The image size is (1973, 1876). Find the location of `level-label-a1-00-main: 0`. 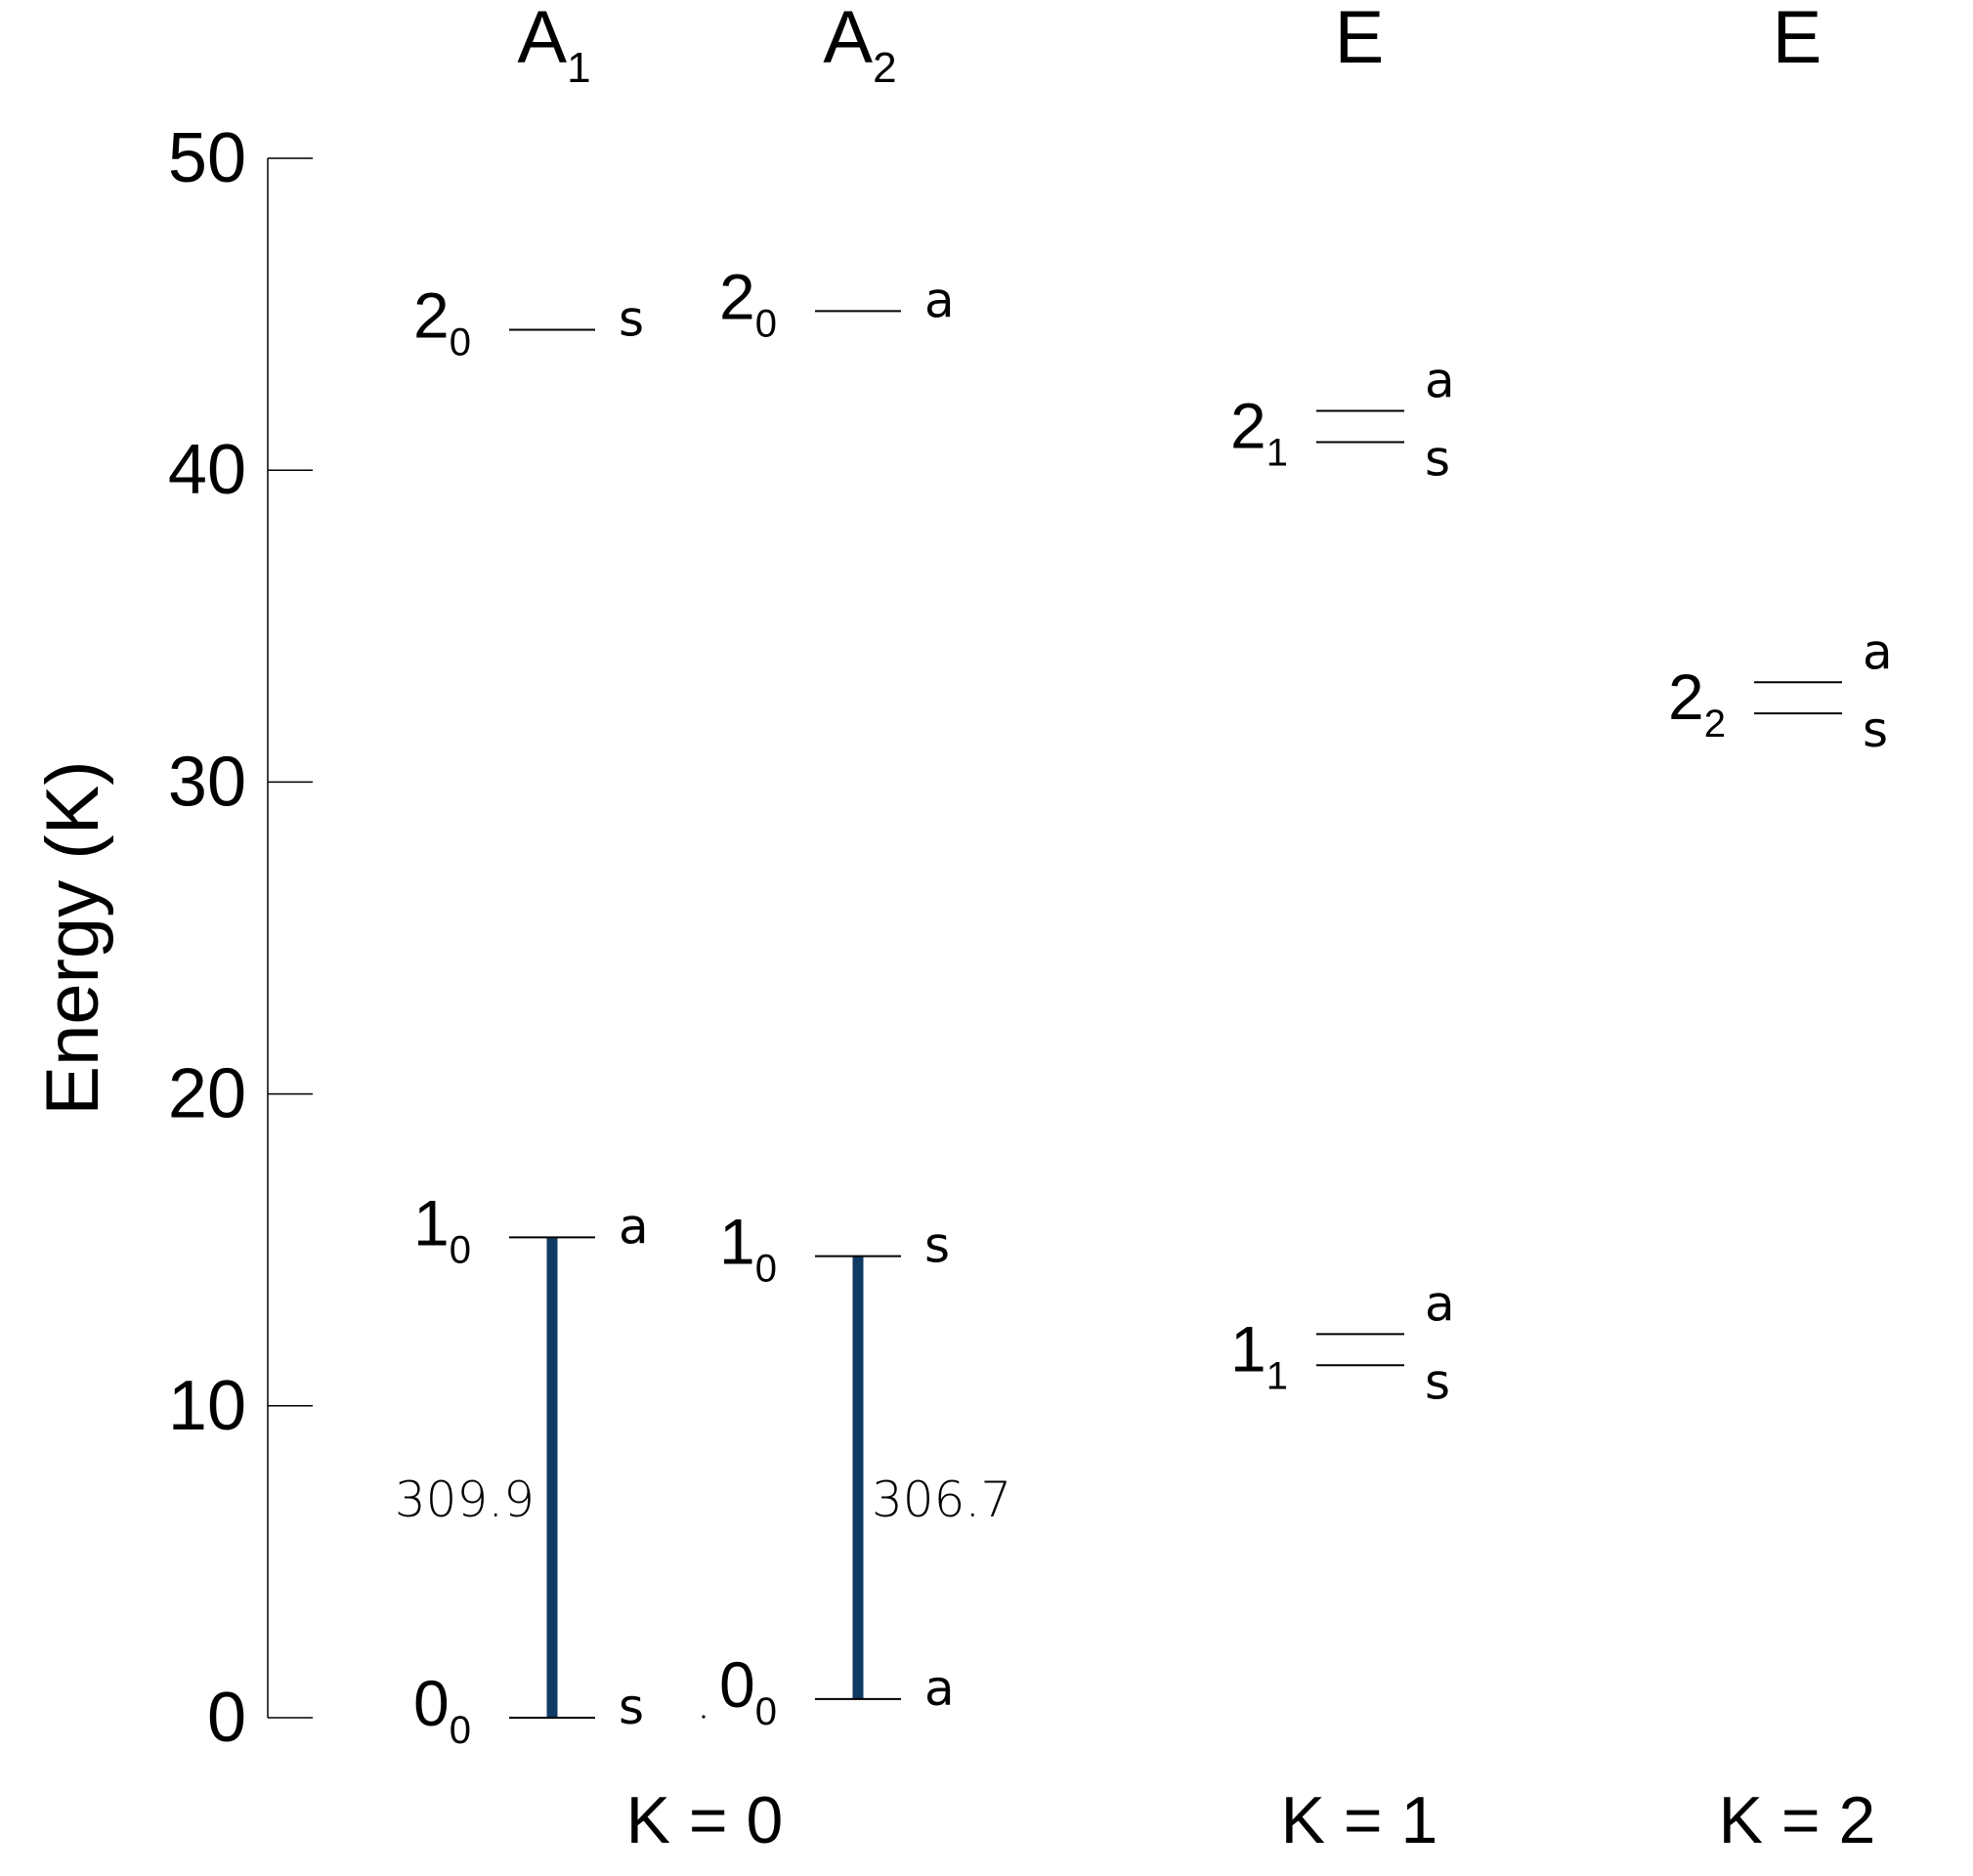

level-label-a1-00-main: 0 is located at coordinates (431, 1703).